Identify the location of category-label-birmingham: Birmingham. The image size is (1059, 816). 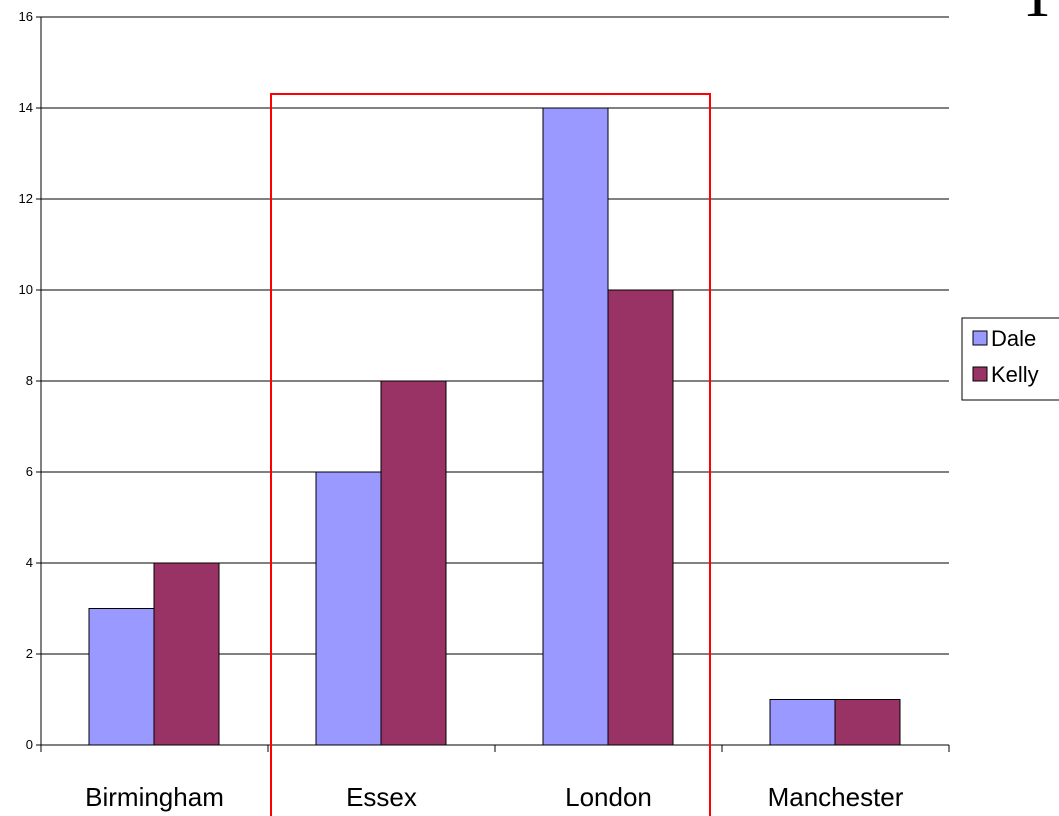
(154, 797).